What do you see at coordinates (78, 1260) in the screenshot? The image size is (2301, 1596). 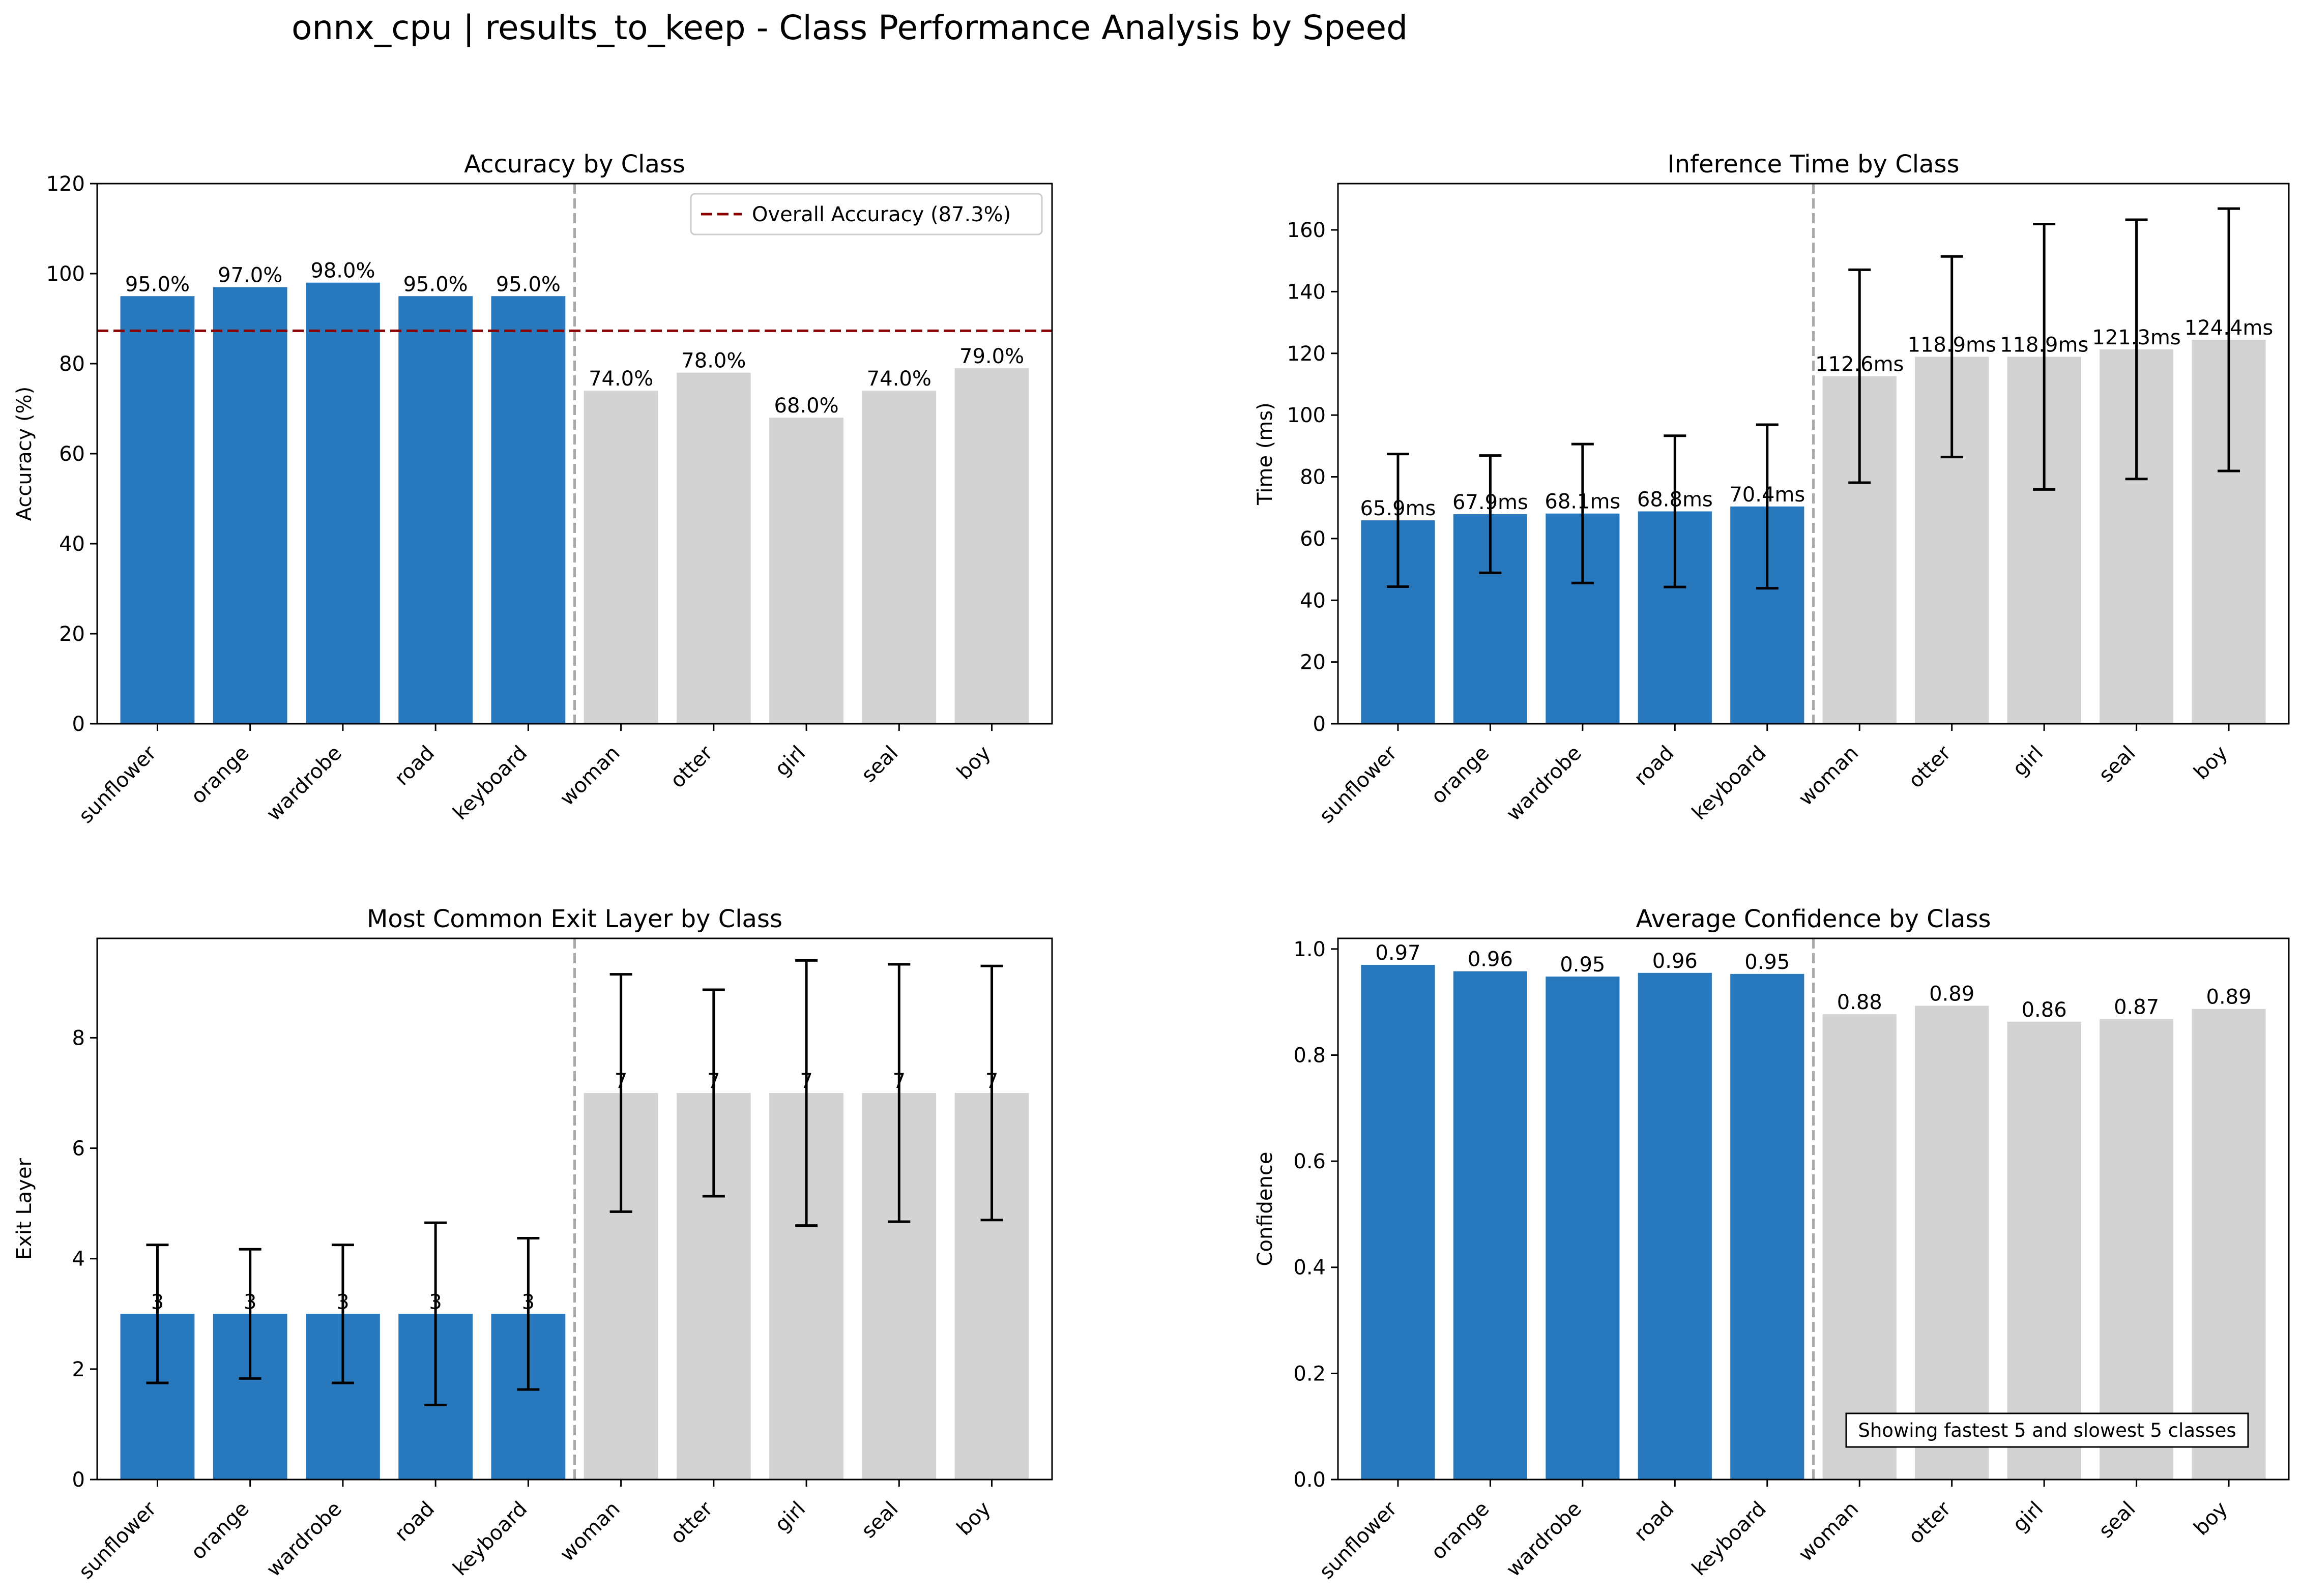 I see `y-tick-label: 4` at bounding box center [78, 1260].